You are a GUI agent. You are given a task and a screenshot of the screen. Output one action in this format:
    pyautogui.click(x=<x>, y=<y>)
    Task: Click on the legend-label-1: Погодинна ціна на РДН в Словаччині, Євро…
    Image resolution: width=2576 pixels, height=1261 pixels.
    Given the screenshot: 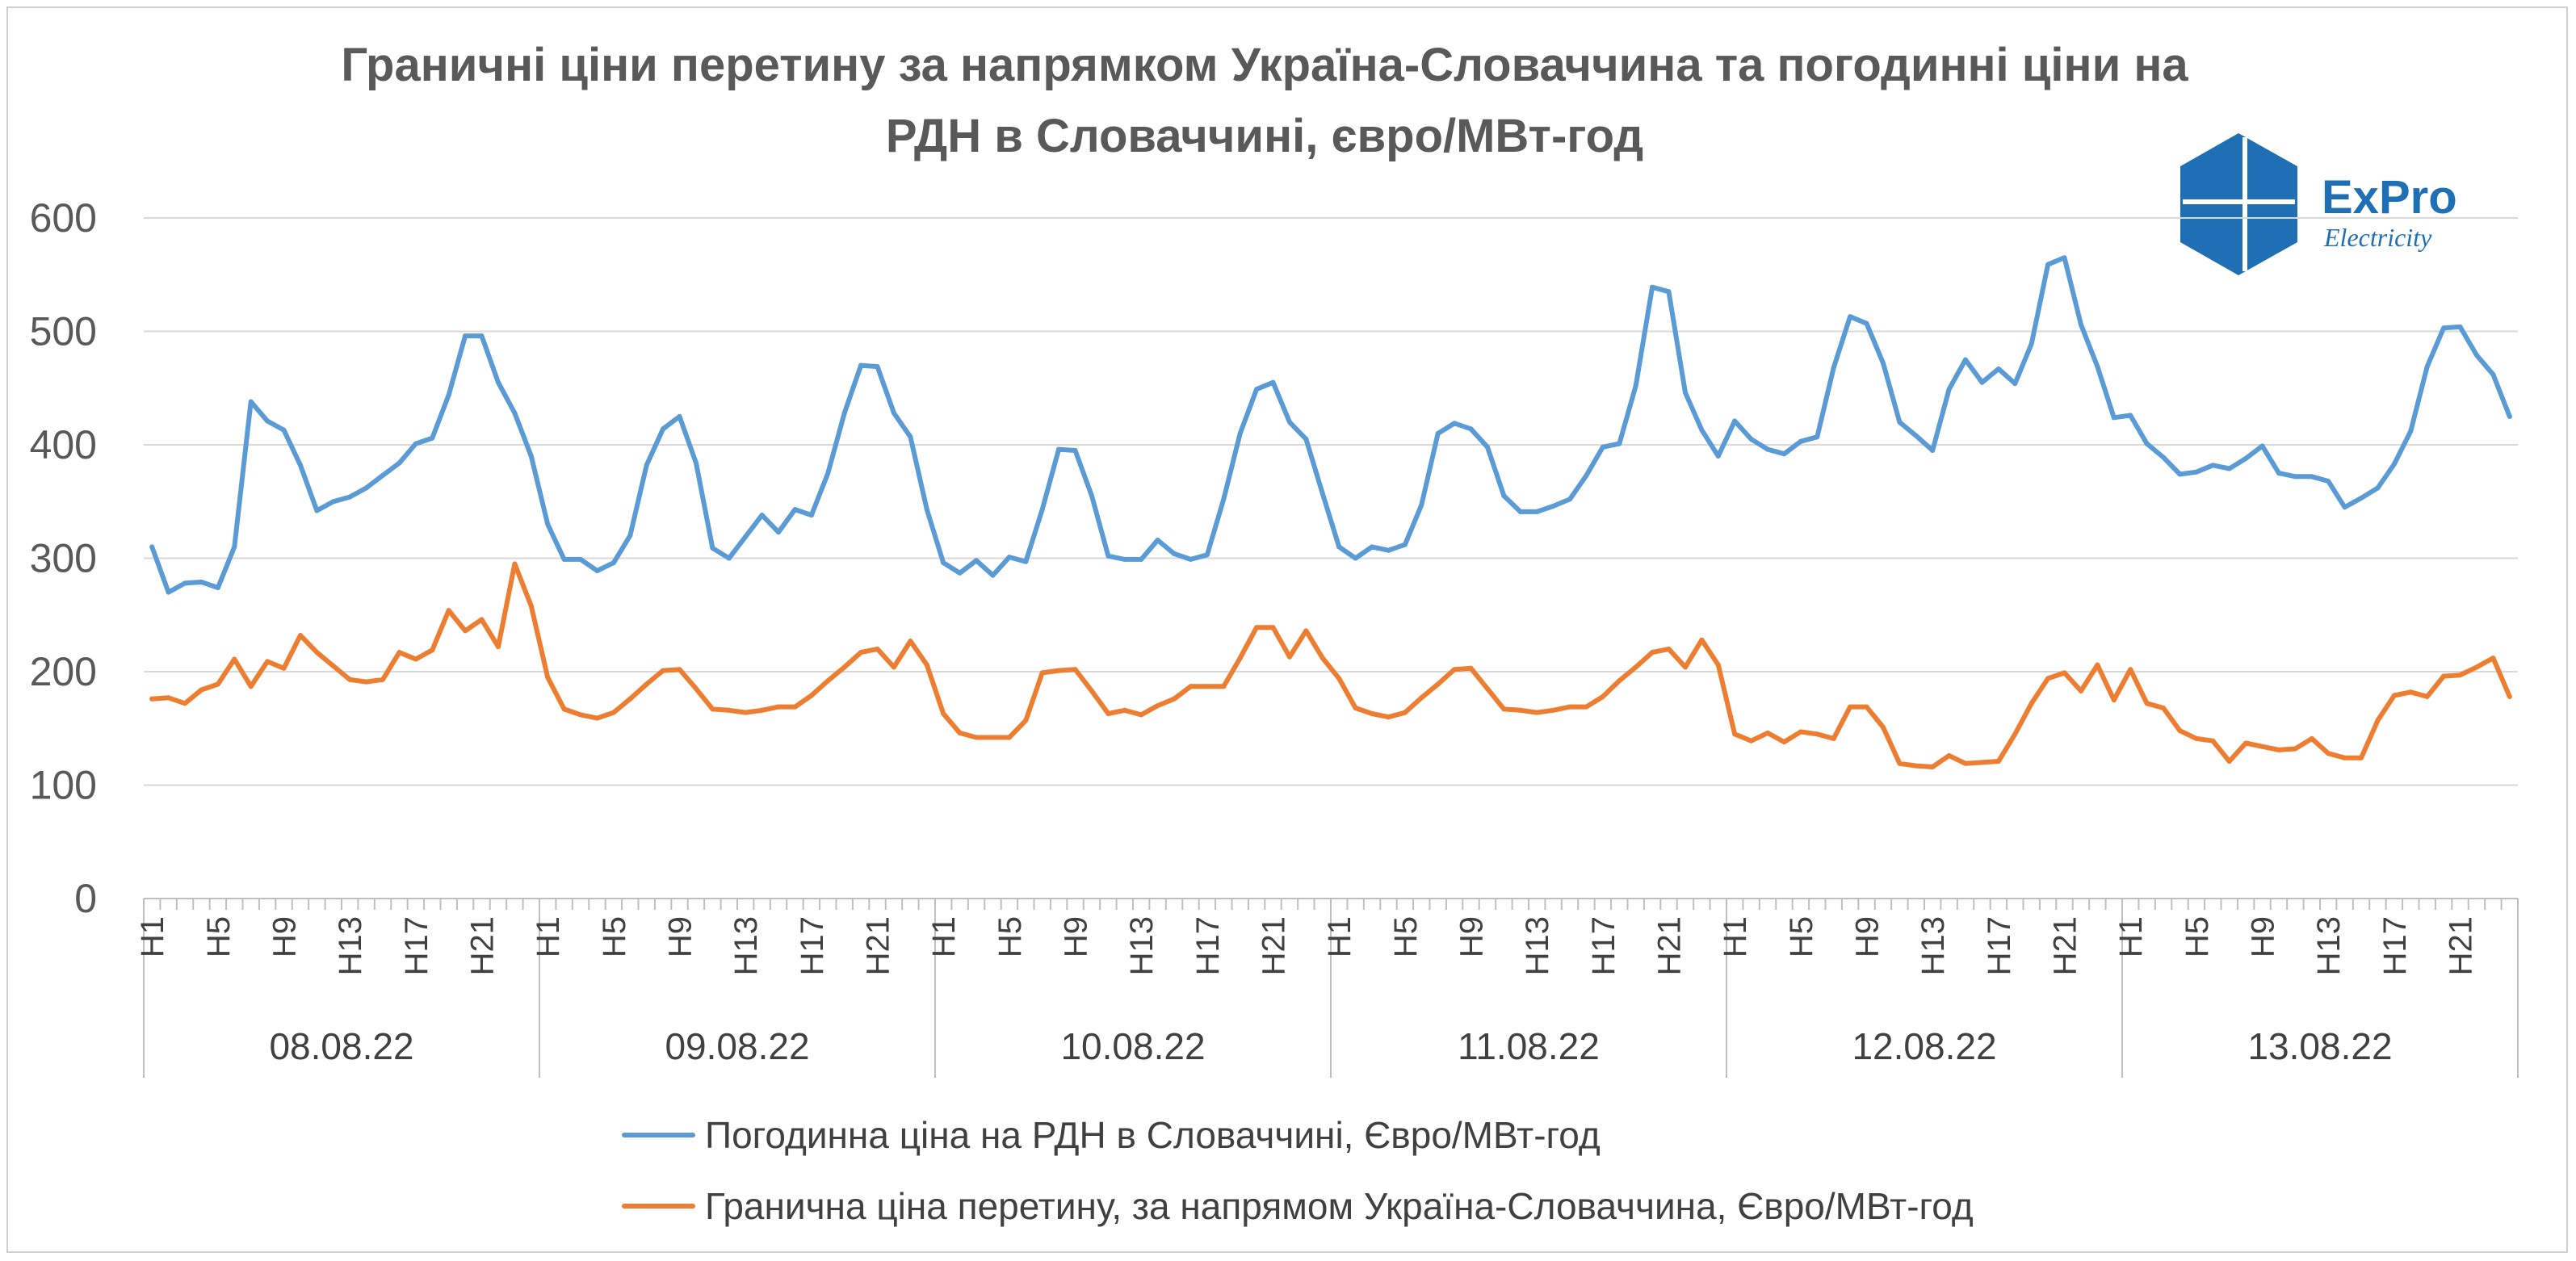 What is the action you would take?
    pyautogui.click(x=1153, y=1135)
    